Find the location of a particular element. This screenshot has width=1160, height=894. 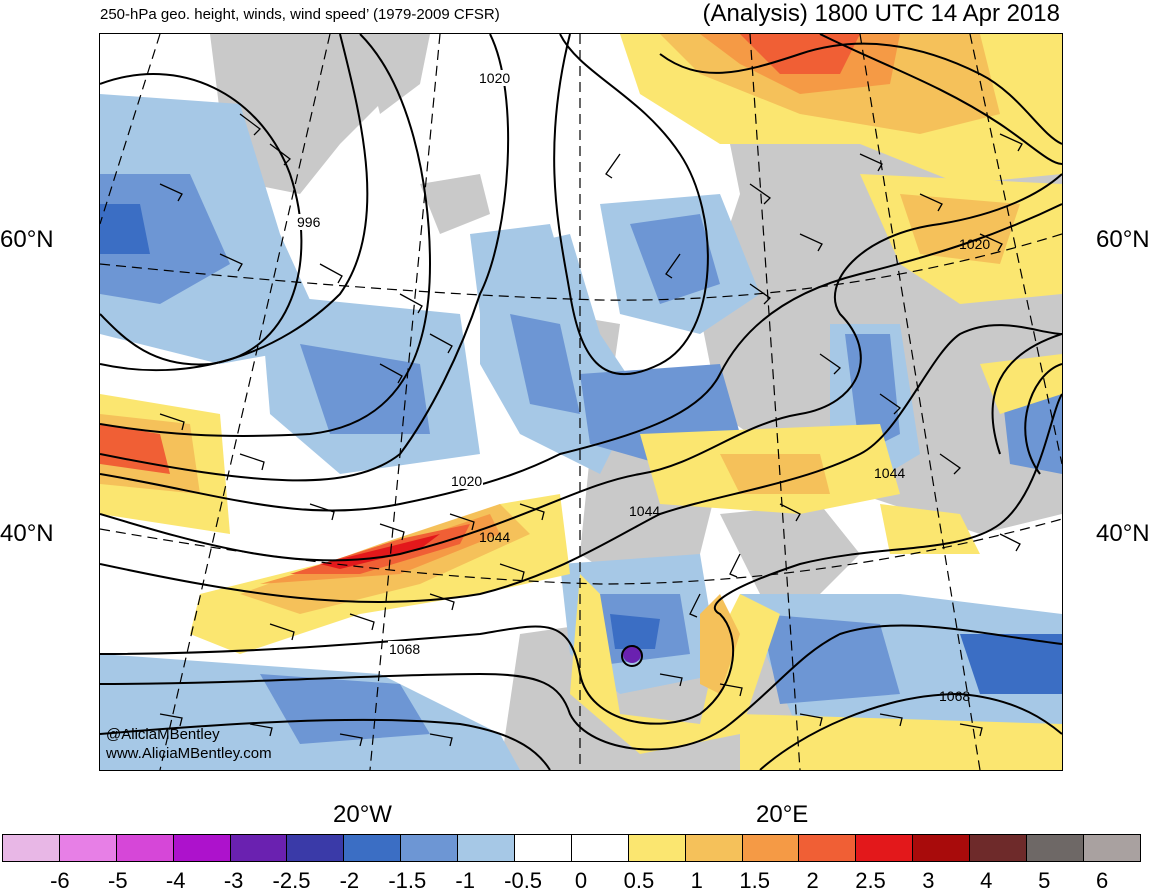

chart-title: (Analysis) 1800 UTC 14 Apr 2018 is located at coordinates (881, 13).